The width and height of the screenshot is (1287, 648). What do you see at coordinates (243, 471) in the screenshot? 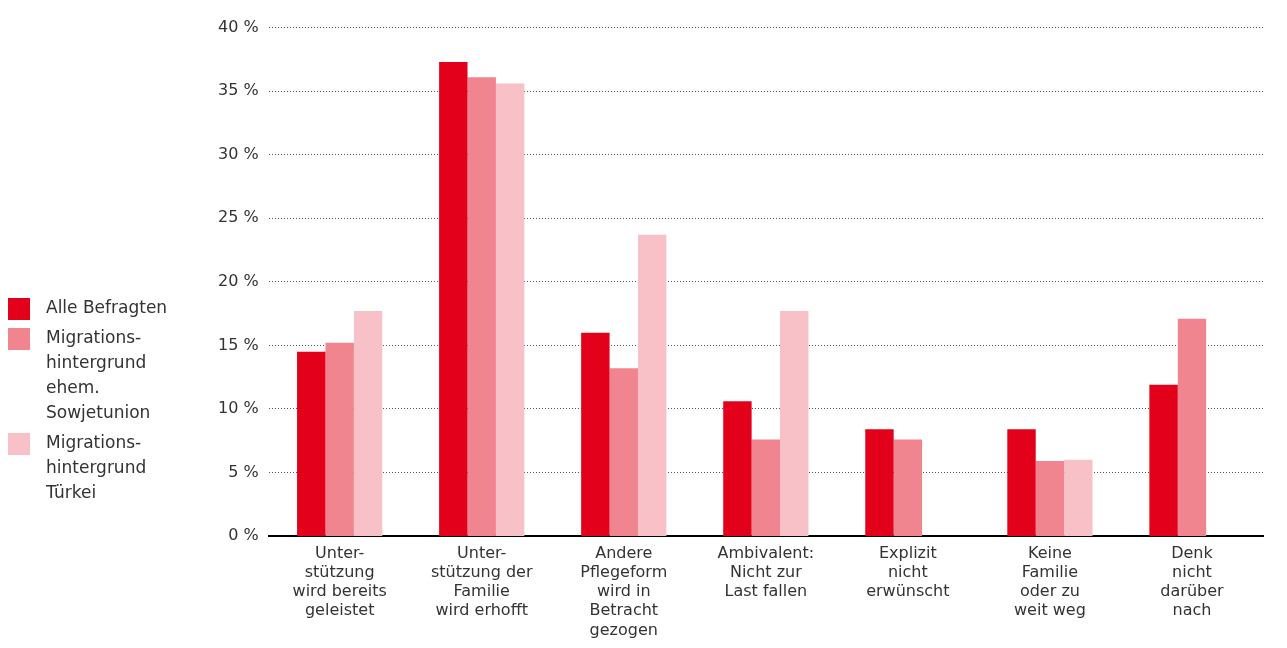
I see `y-tick-label: 5 %` at bounding box center [243, 471].